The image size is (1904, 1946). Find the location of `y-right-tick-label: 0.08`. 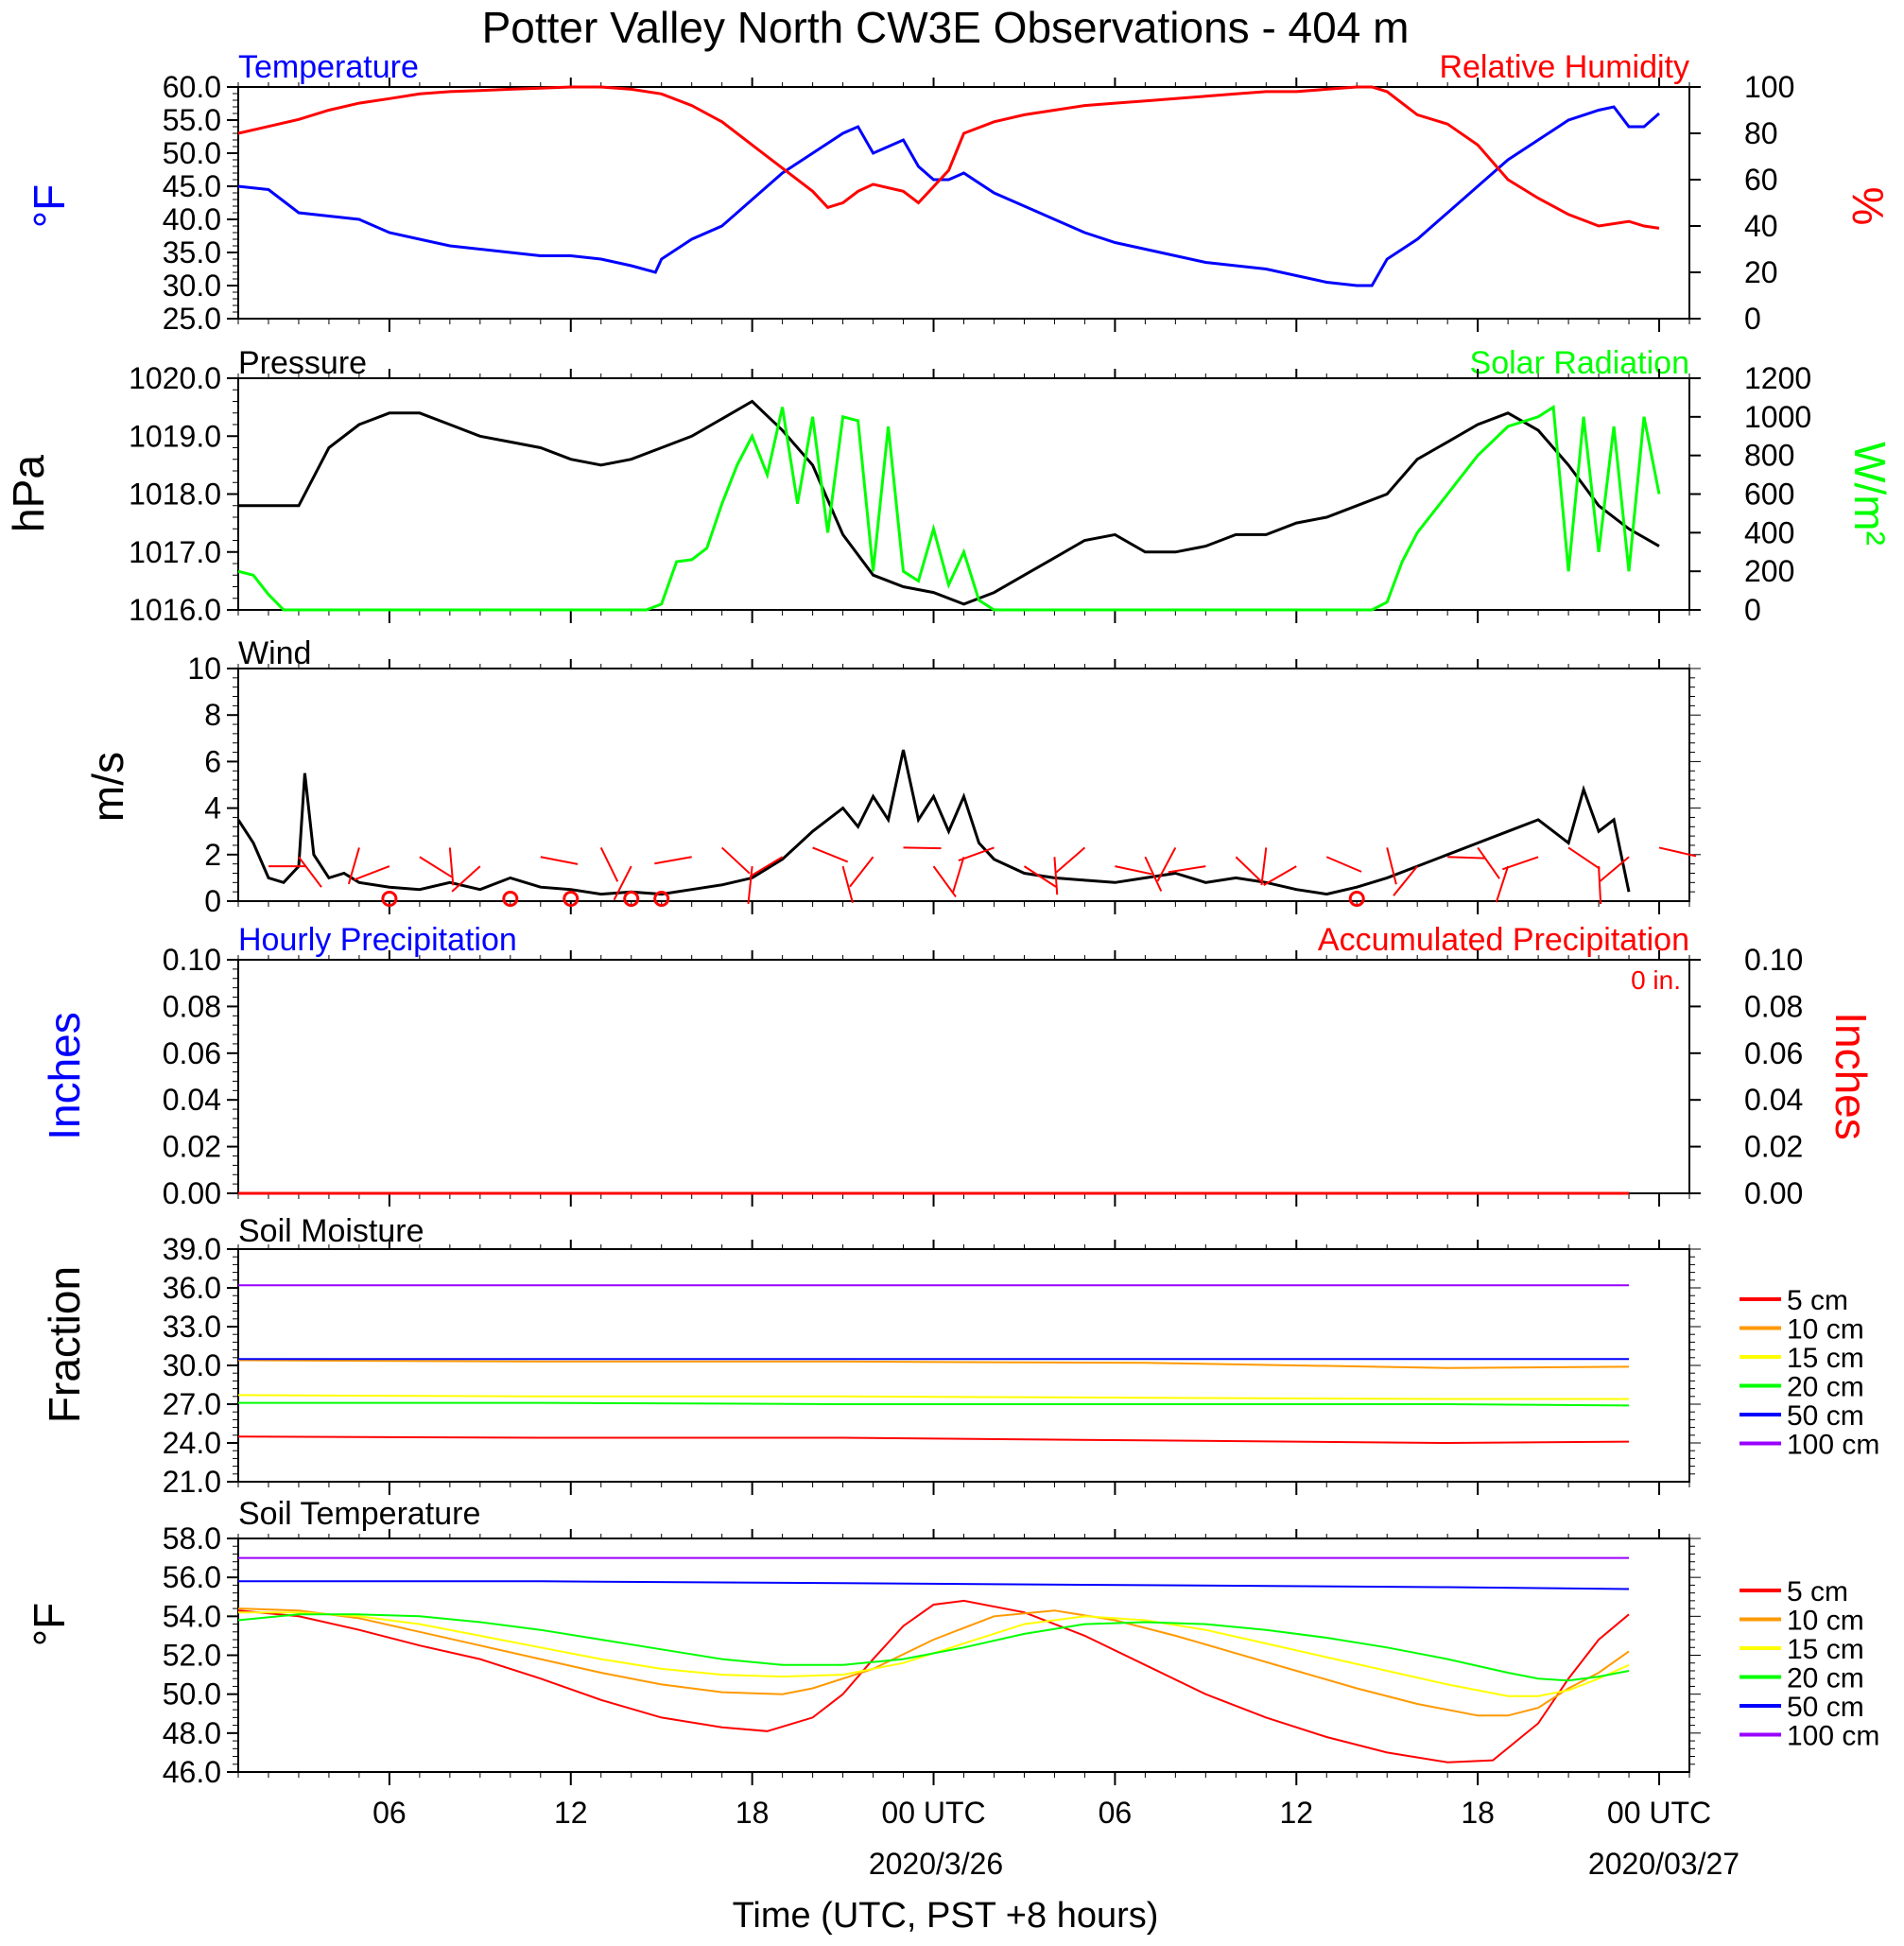

y-right-tick-label: 0.08 is located at coordinates (1773, 1006).